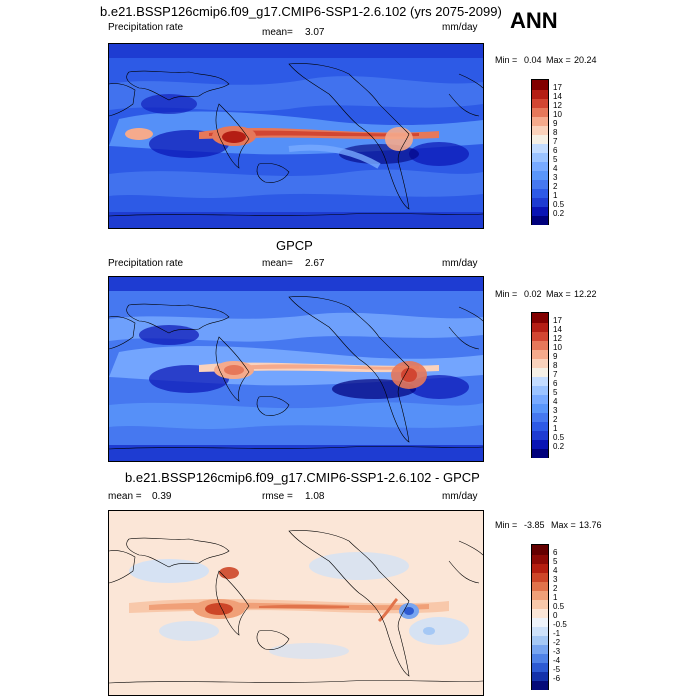 The width and height of the screenshot is (700, 700). I want to click on colorbar-tick-label: 17, so click(557, 320).